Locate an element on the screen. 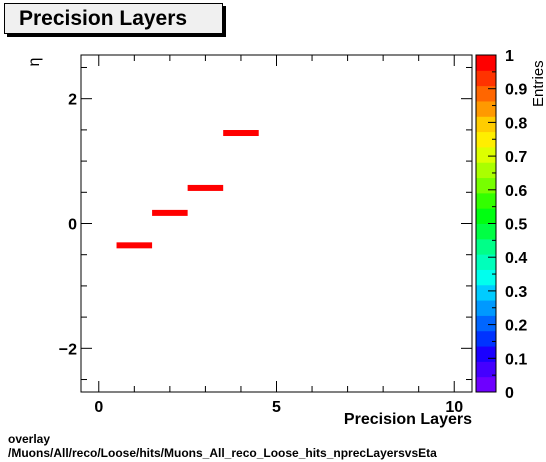 The image size is (546, 462). colorbar-tick-label: 0.2 is located at coordinates (516, 326).